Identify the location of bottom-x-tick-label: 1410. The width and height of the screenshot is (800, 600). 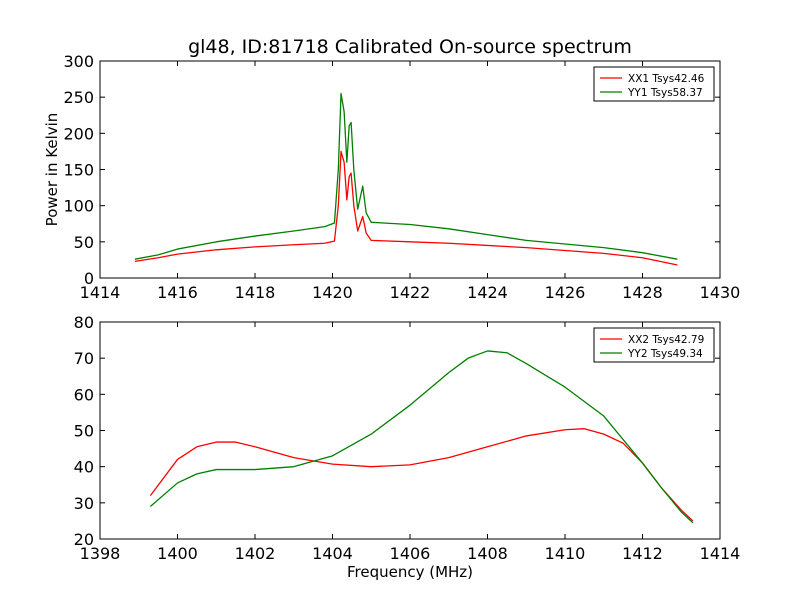
(565, 553).